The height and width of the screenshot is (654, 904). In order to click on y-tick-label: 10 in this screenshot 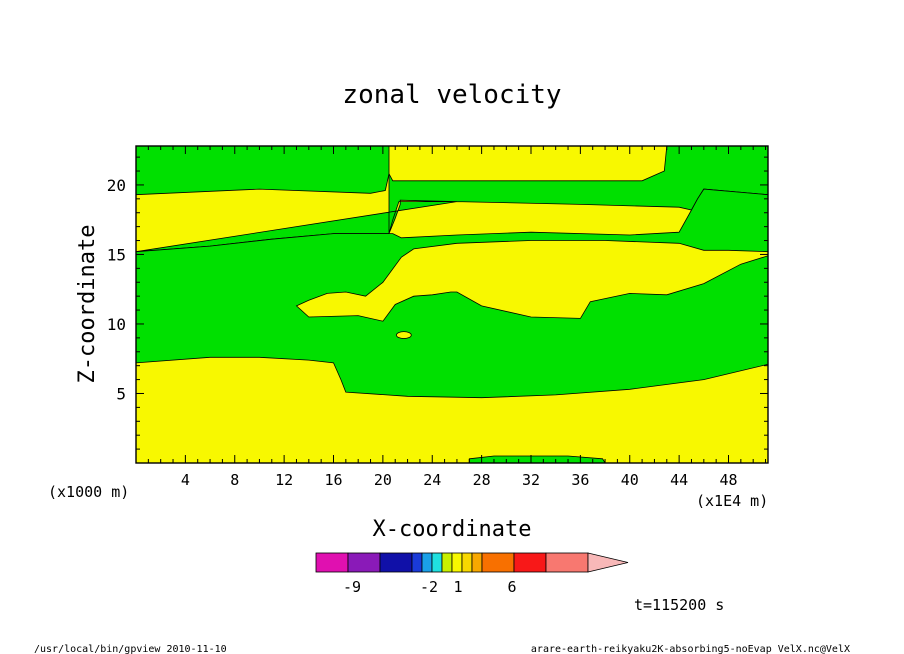, I will do `click(116, 324)`.